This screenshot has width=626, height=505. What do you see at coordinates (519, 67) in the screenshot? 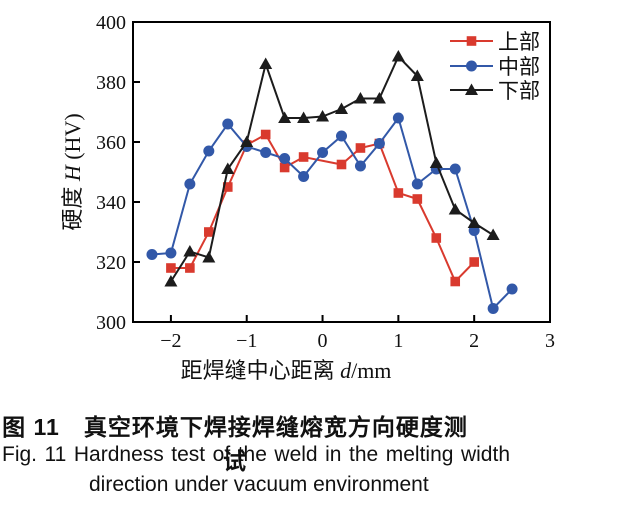
I see `legend-label-middle: 中部` at bounding box center [519, 67].